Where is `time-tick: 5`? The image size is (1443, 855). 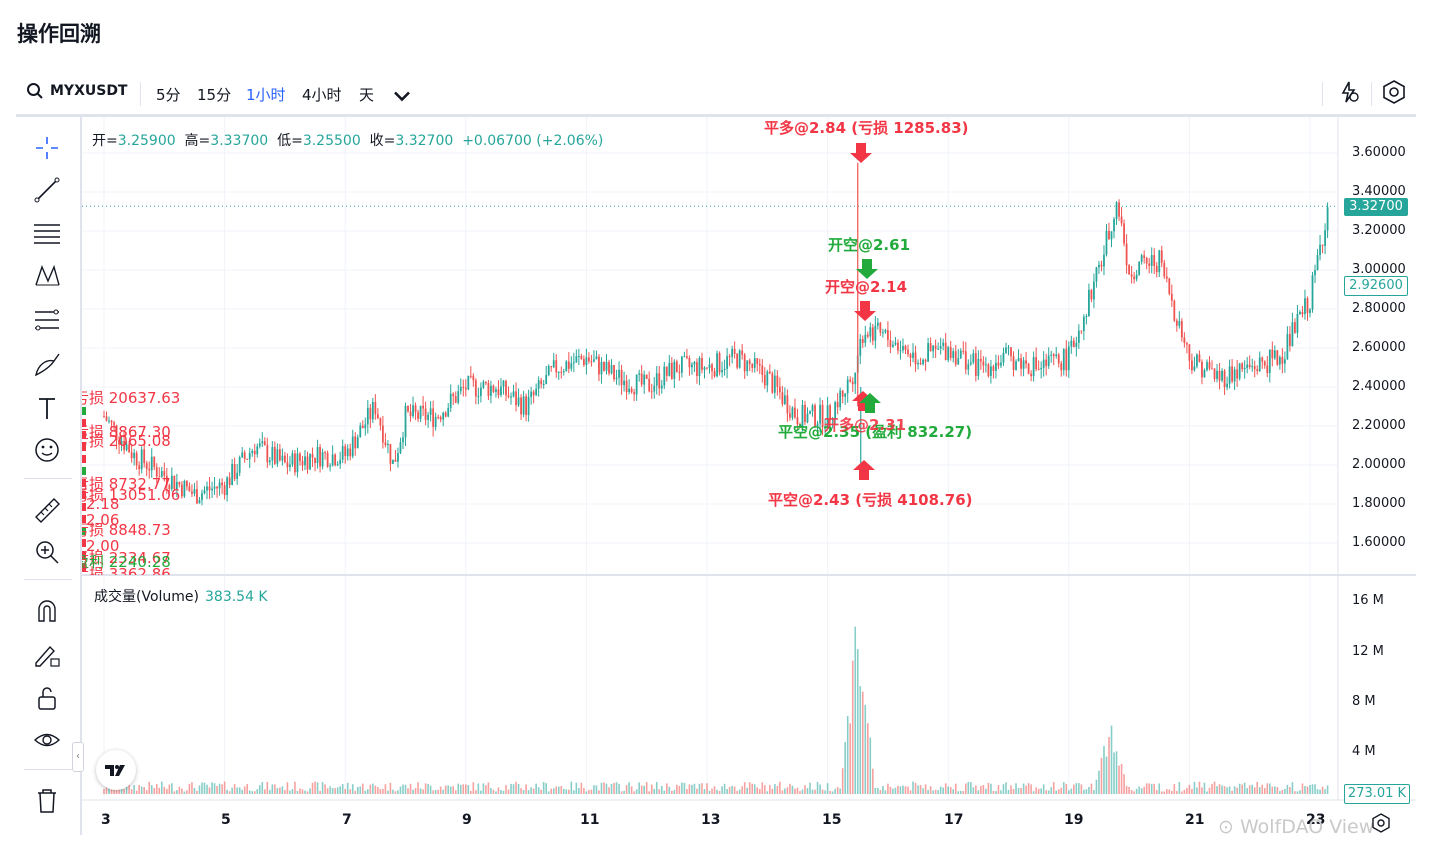
time-tick: 5 is located at coordinates (226, 820).